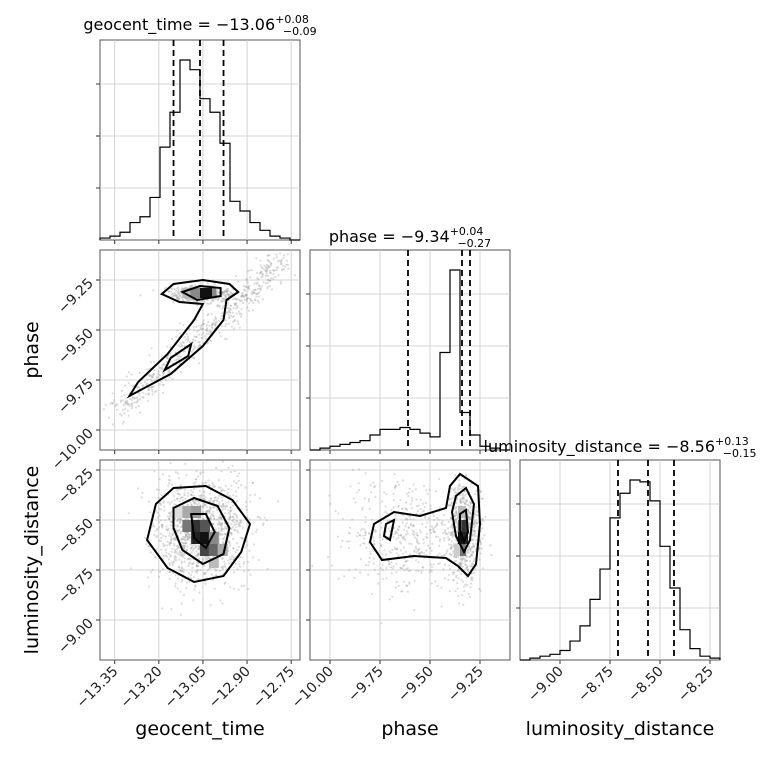 The width and height of the screenshot is (760, 760). Describe the element at coordinates (213, 563) in the screenshot. I see `density-cell` at that location.